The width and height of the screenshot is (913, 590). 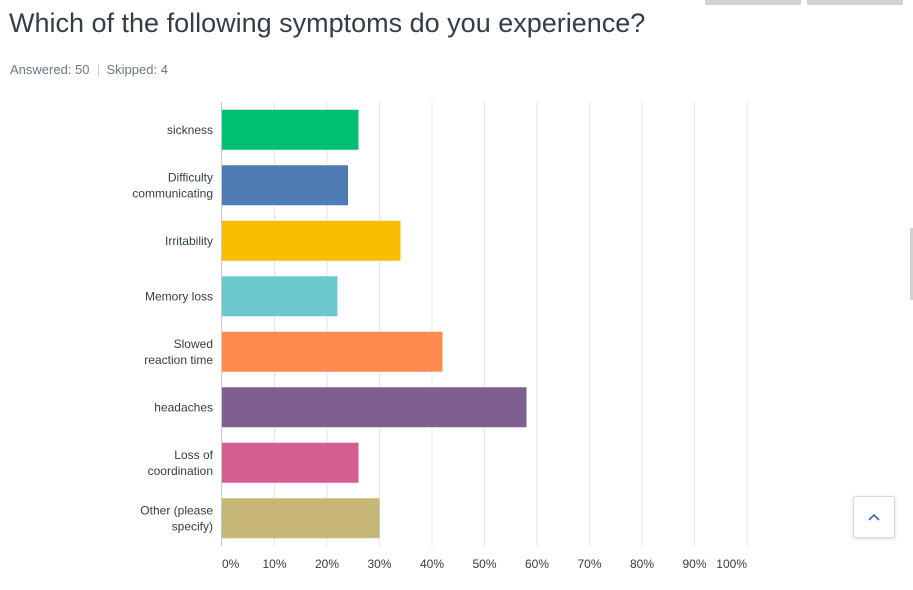 I want to click on response-stats: Answered: 50 Skipped: 4, so click(x=89, y=69).